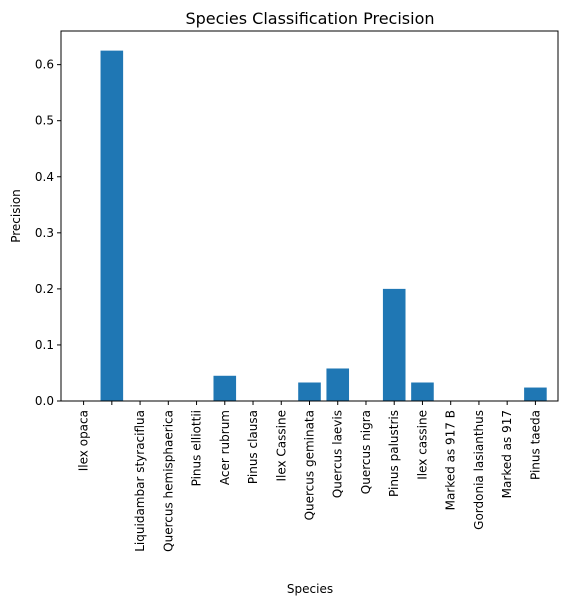 This screenshot has width=570, height=605. Describe the element at coordinates (44, 289) in the screenshot. I see `y-tick-label: 0.2` at that location.